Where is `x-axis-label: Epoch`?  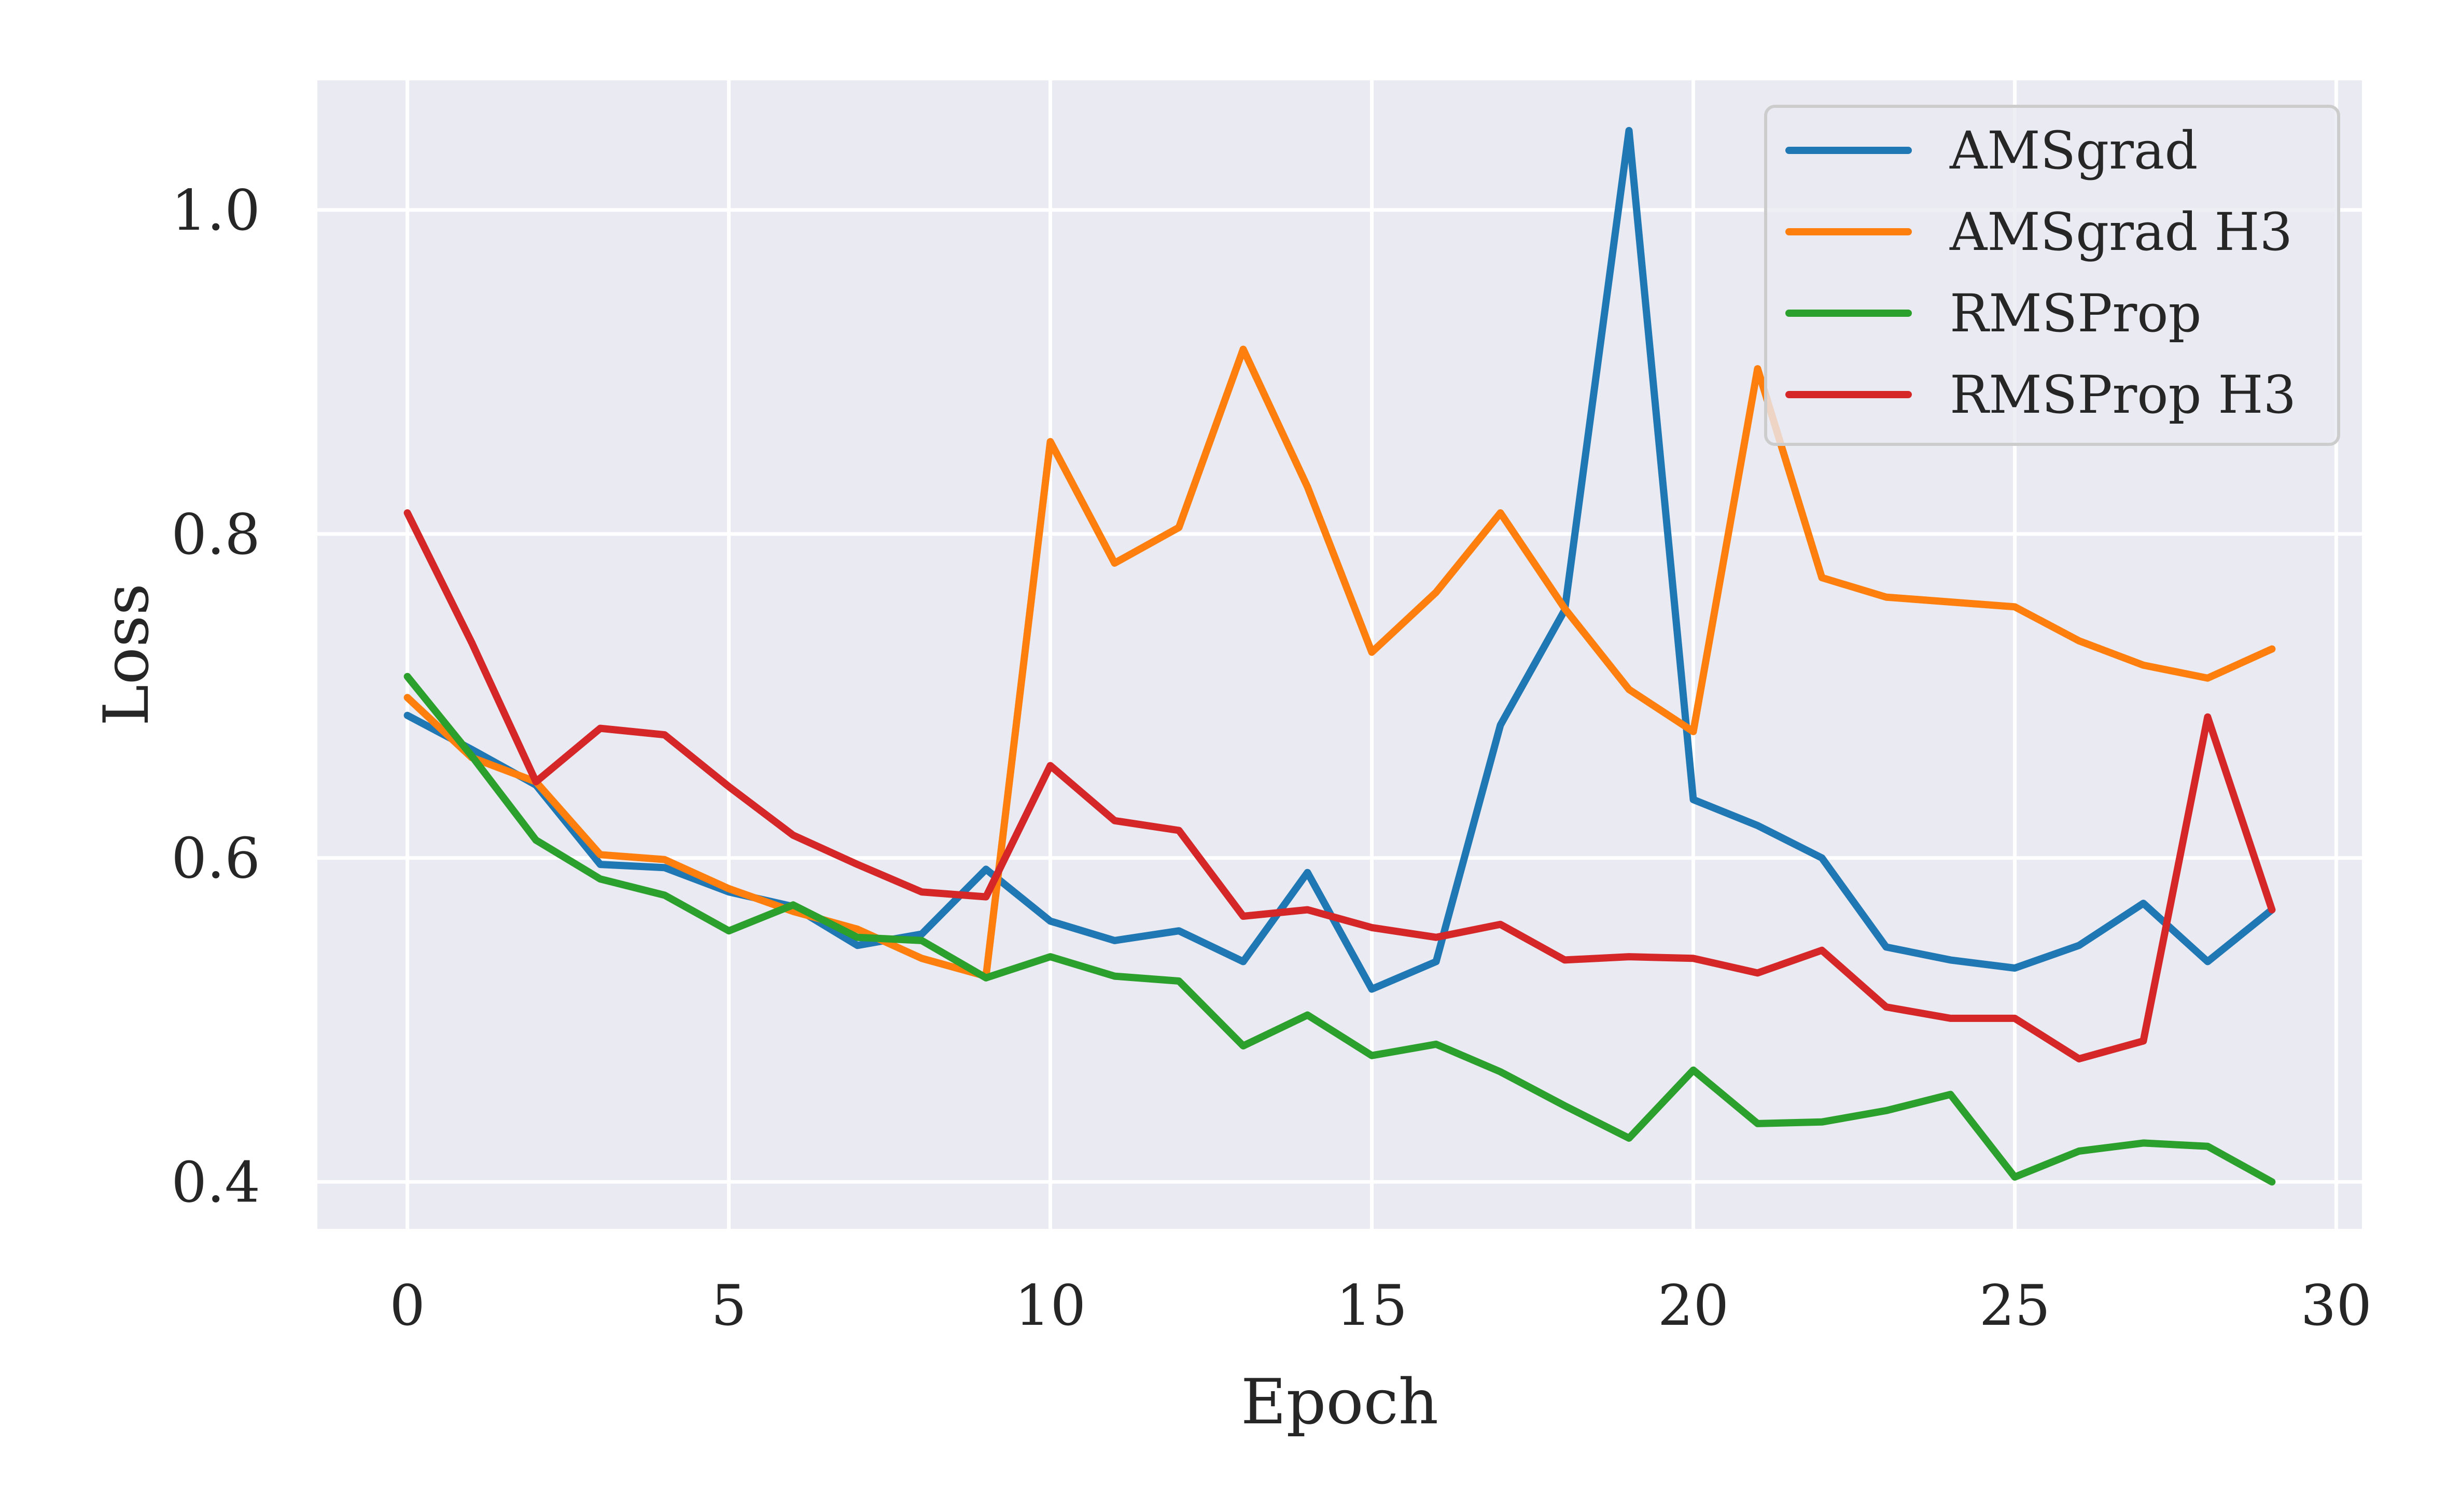 x-axis-label: Epoch is located at coordinates (1339, 1402).